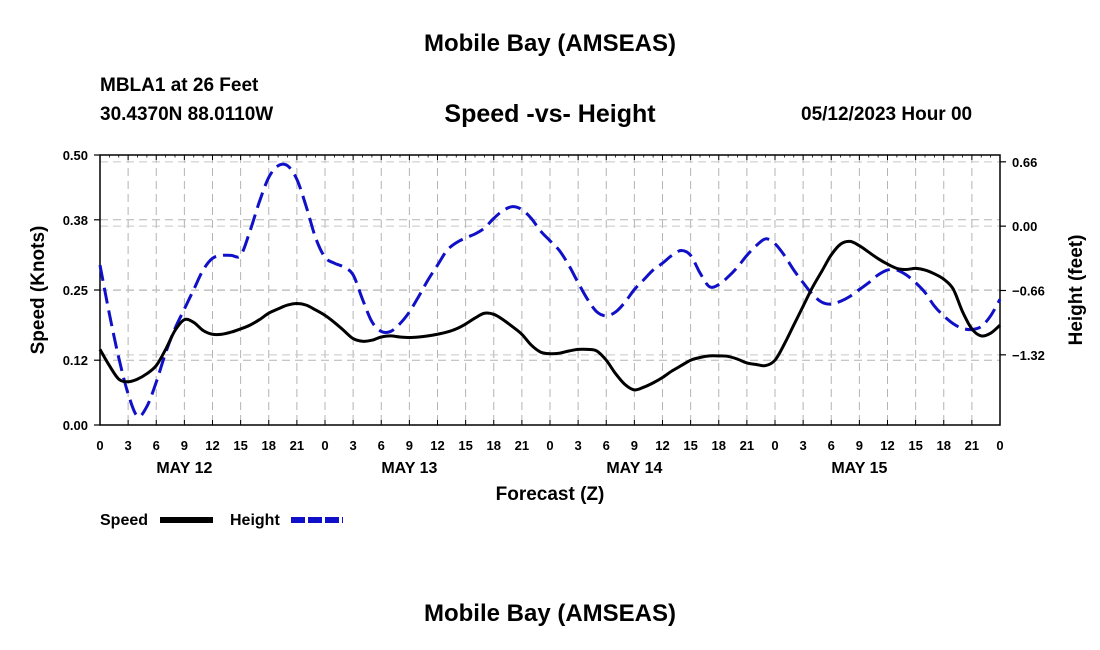 Image resolution: width=1100 pixels, height=650 pixels. I want to click on legend: Speed Height, so click(221, 520).